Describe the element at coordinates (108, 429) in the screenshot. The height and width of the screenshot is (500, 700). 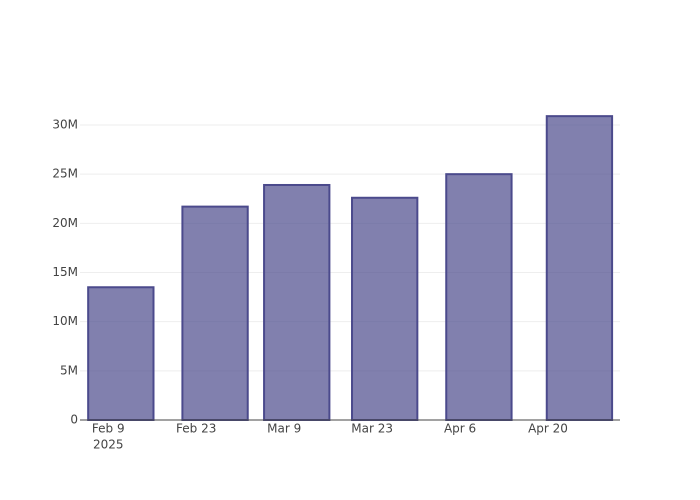
I see `x-tick-label: Feb 9` at that location.